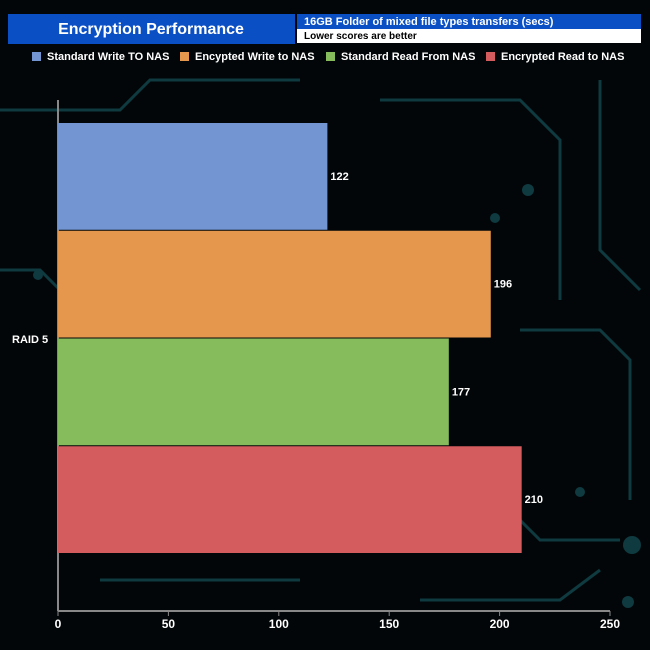 The width and height of the screenshot is (650, 650). I want to click on data-label: 210, so click(534, 500).